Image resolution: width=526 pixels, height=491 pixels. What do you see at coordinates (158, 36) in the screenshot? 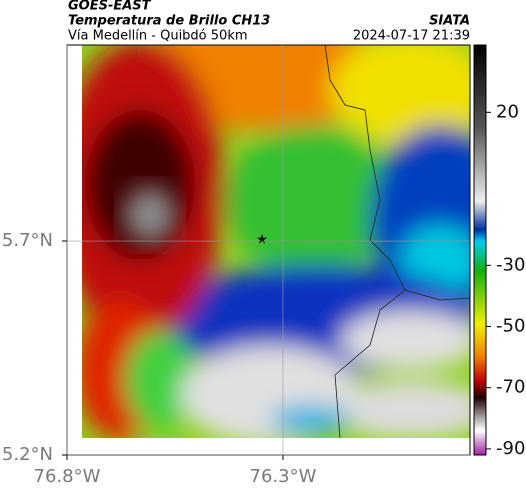
I see `location: Vía Medellín - Quibdó 50km` at bounding box center [158, 36].